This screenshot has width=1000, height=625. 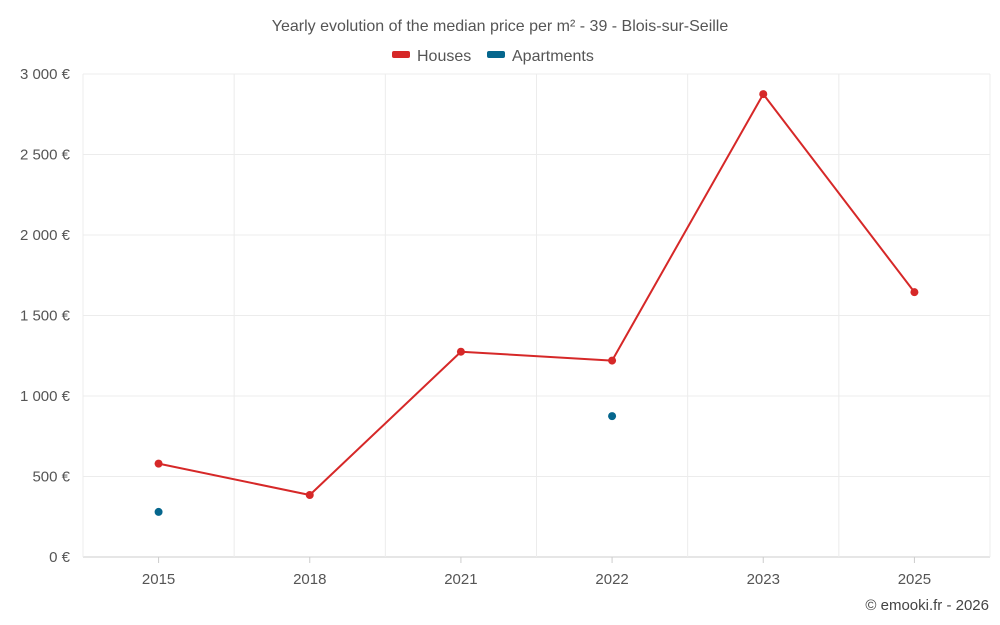 I want to click on x-tick-label: 2018, so click(x=309, y=579).